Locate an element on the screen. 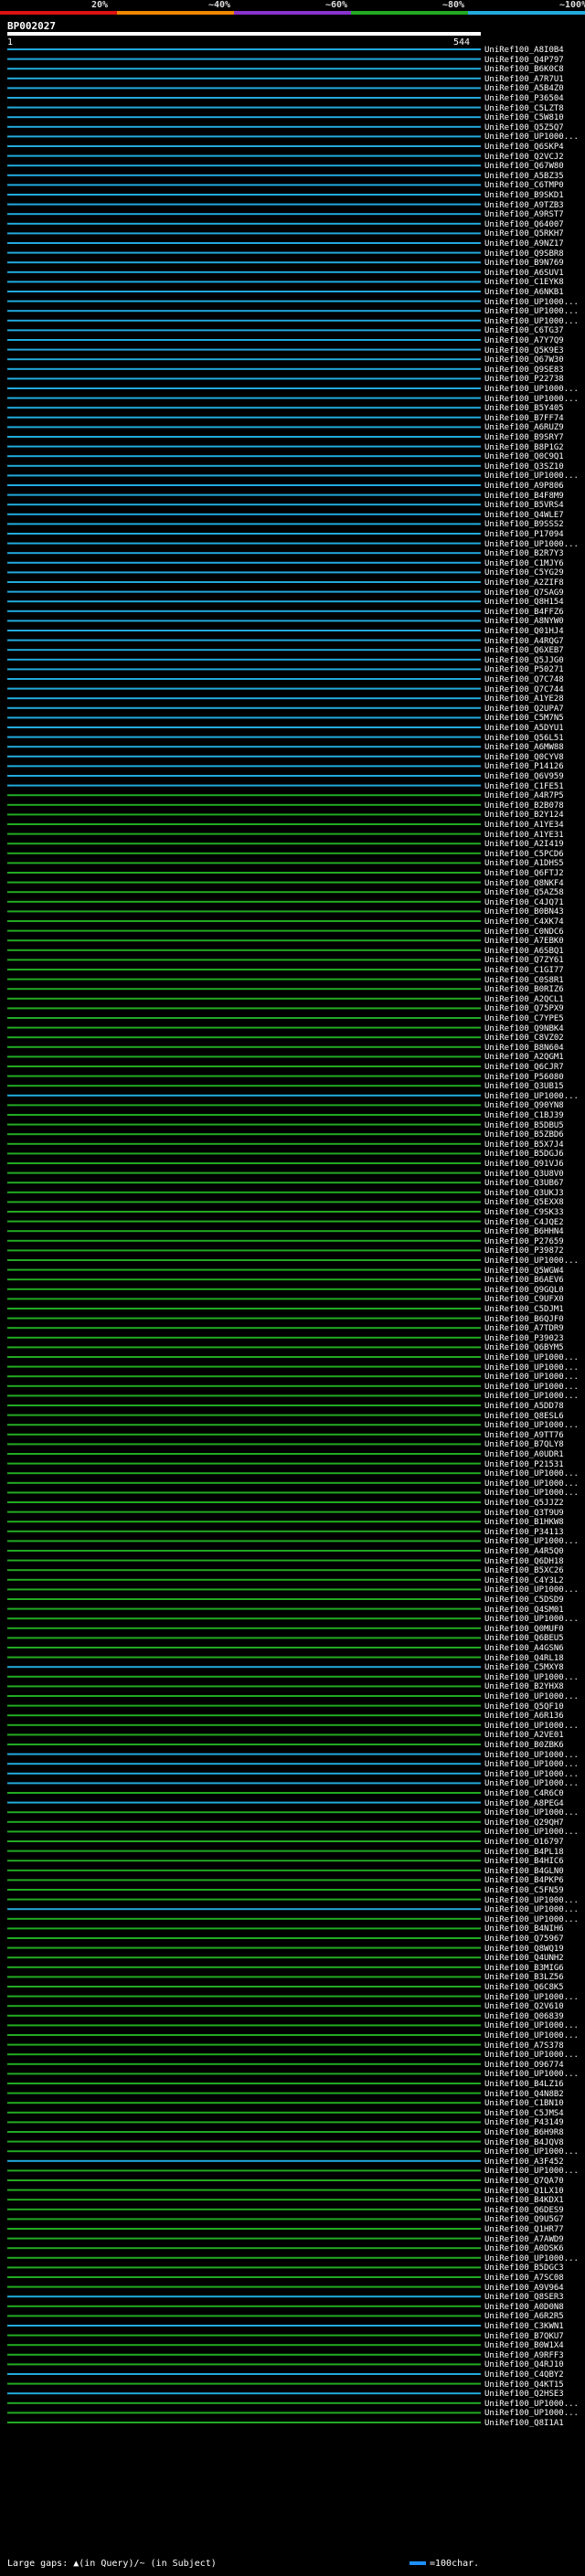 This screenshot has width=585, height=2576. hit-label: UniRef100_O16797 is located at coordinates (524, 1842).